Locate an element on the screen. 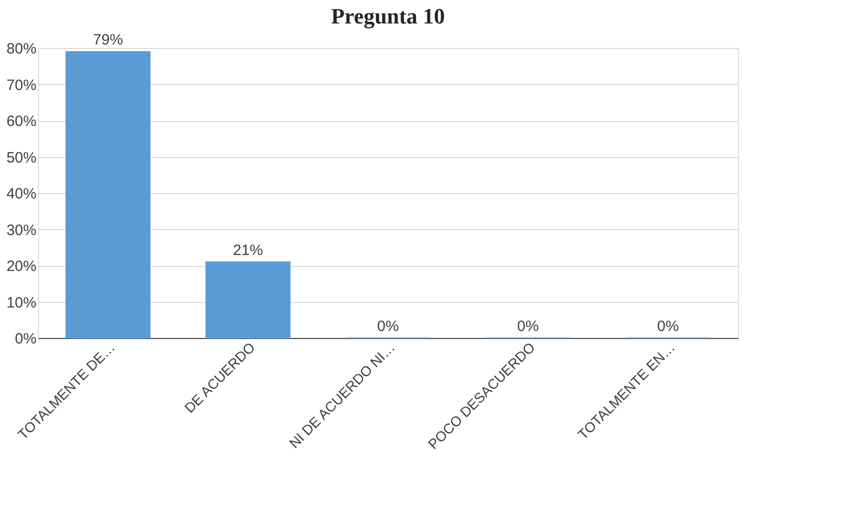  data-label: 21% is located at coordinates (248, 250).